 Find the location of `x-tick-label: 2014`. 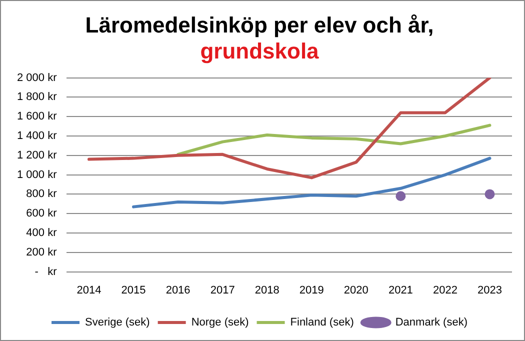

x-tick-label: 2014 is located at coordinates (89, 290).